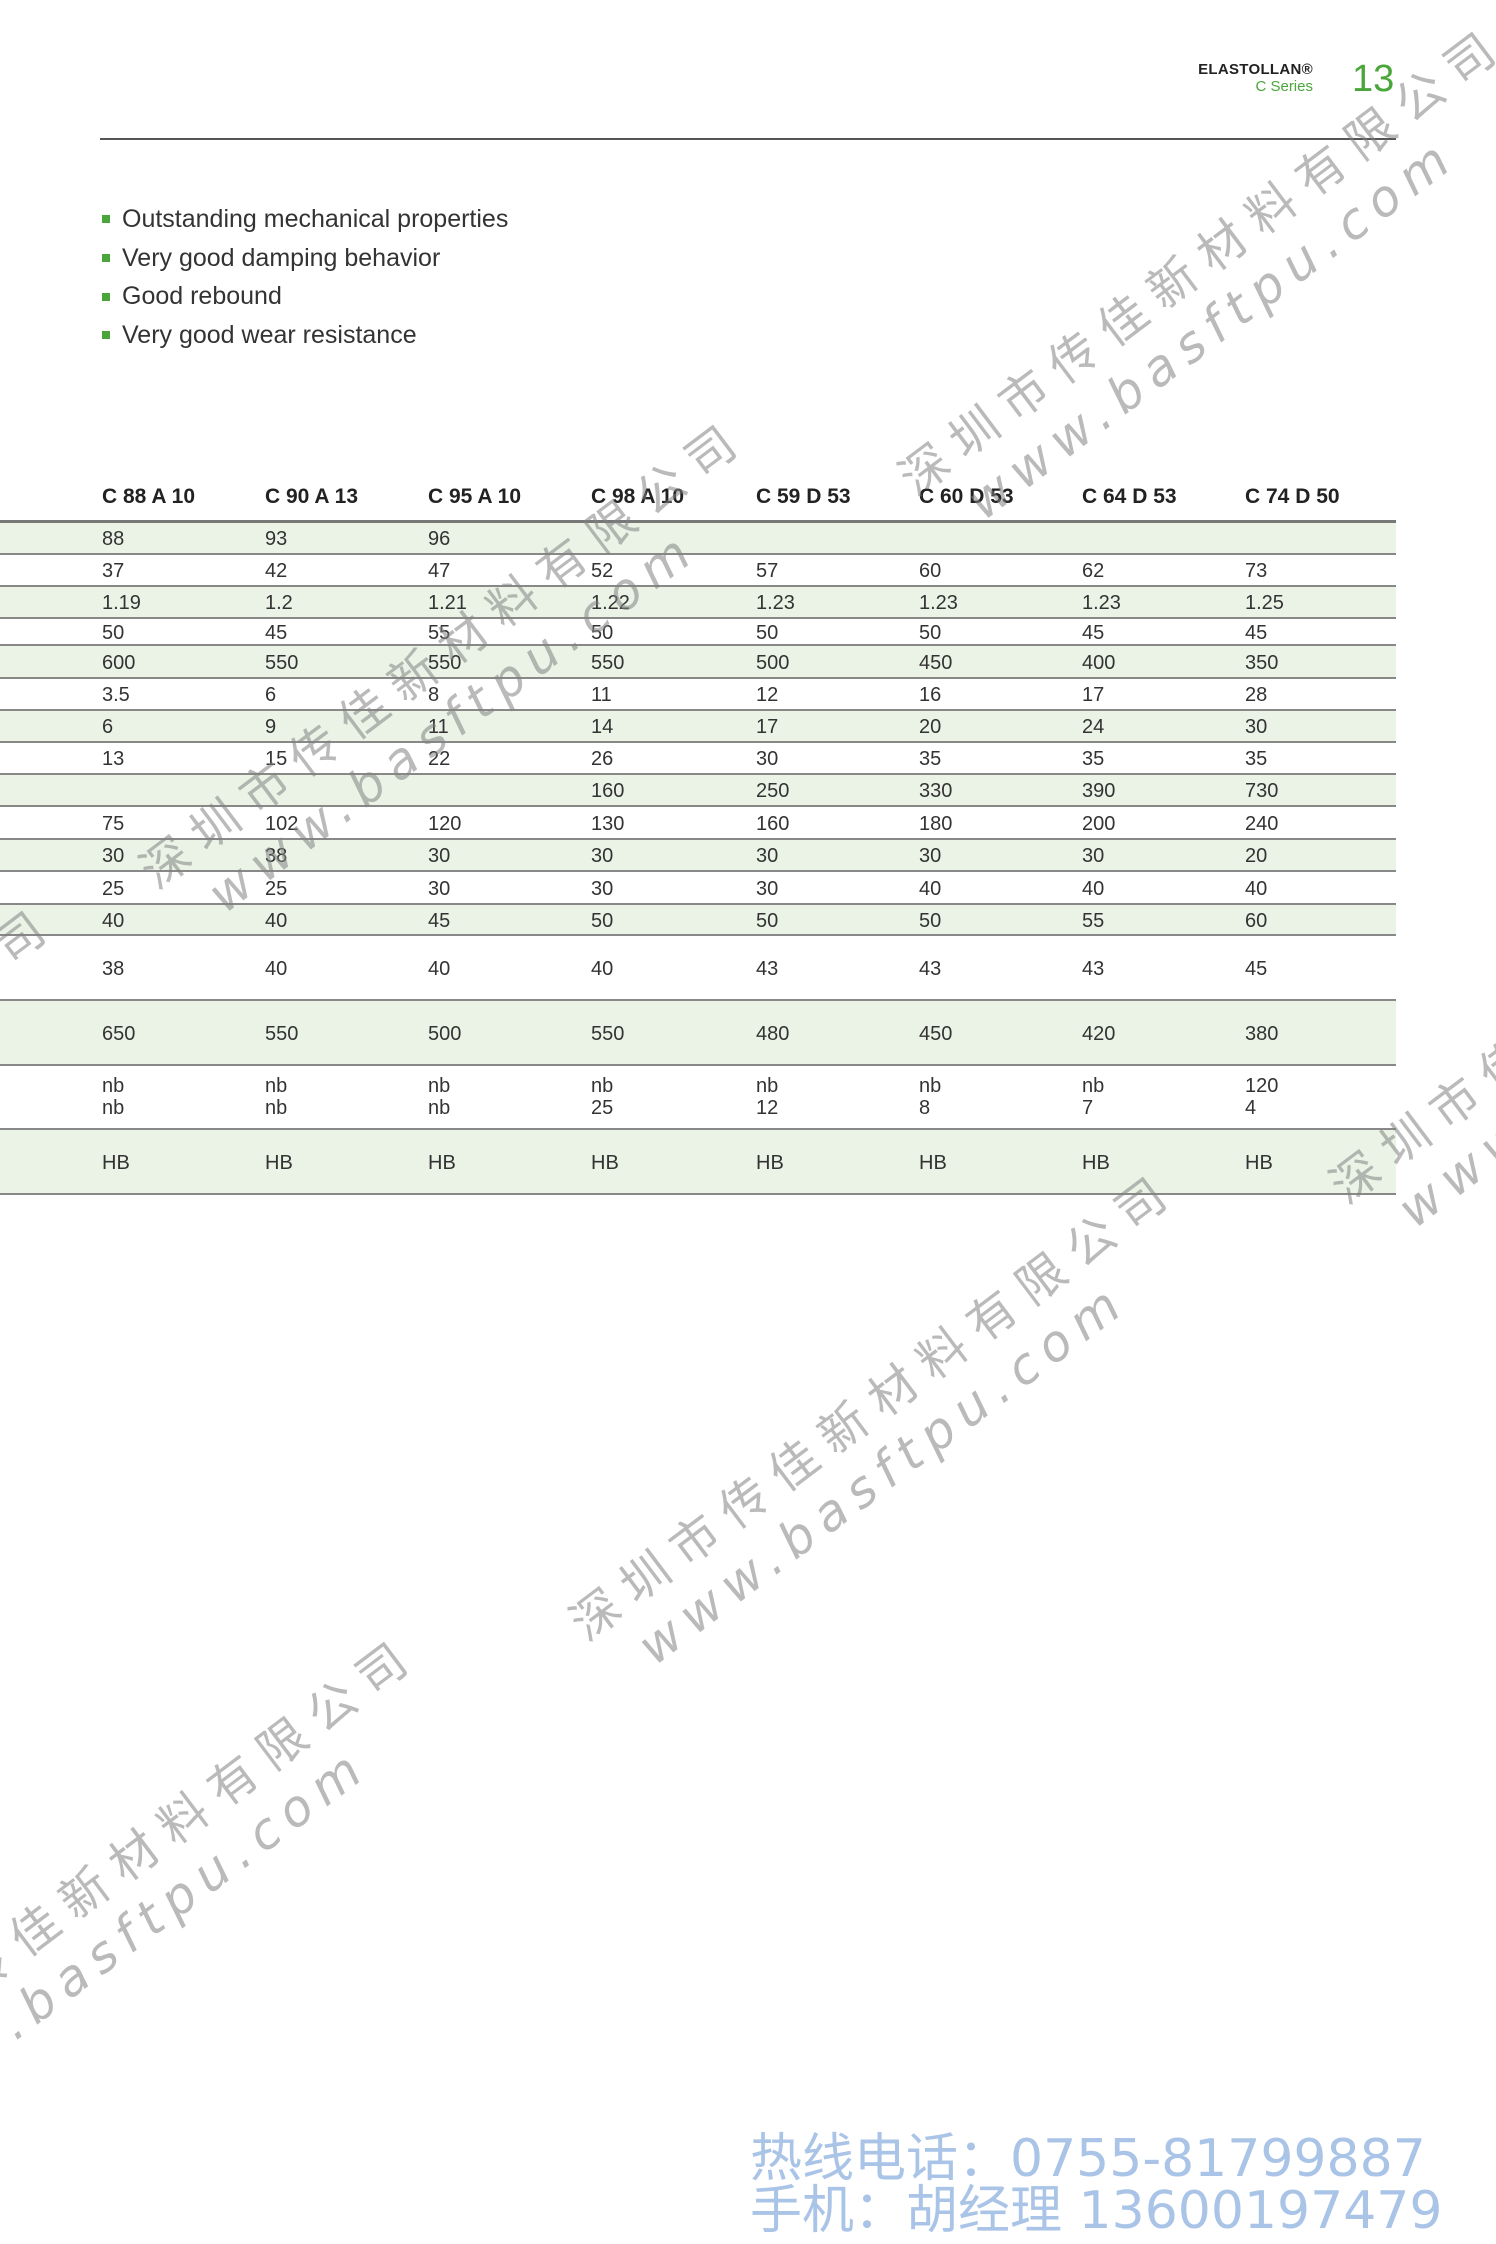 This screenshot has height=2244, width=1496. What do you see at coordinates (445, 823) in the screenshot?
I see `table-cell: 120` at bounding box center [445, 823].